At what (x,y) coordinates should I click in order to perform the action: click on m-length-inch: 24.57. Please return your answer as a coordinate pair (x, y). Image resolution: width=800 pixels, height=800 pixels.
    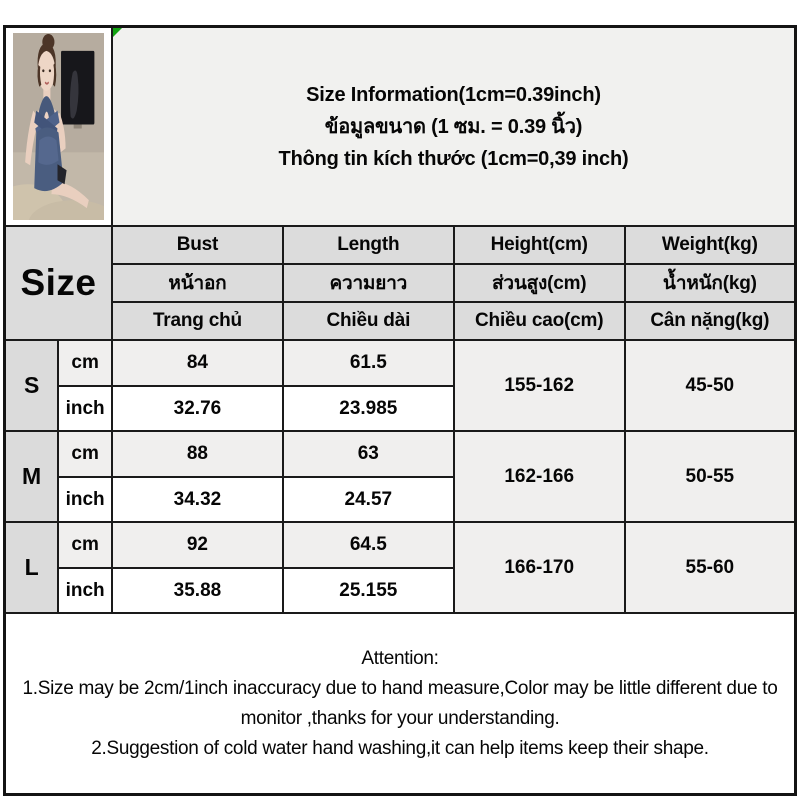
    Looking at the image, I should click on (368, 499).